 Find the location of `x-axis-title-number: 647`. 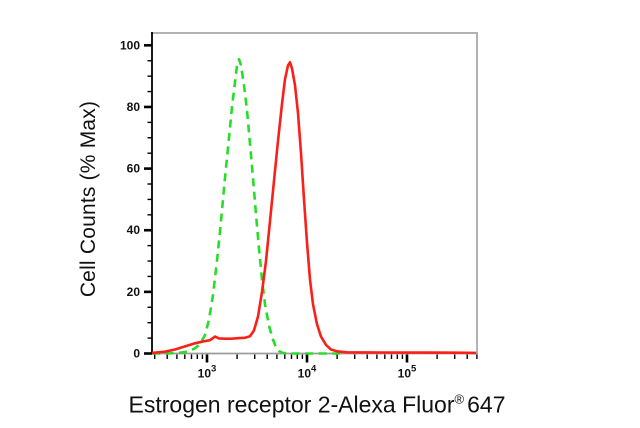

x-axis-title-number: 647 is located at coordinates (486, 404).